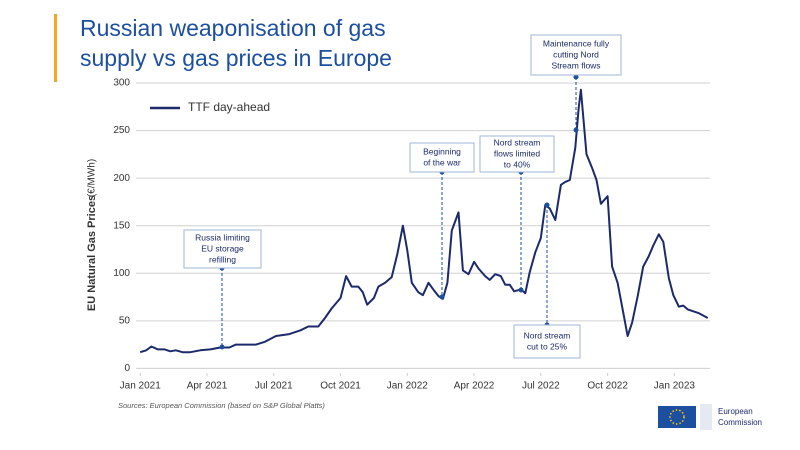 This screenshot has width=800, height=450. Describe the element at coordinates (576, 43) in the screenshot. I see `annotation-text: Maintenance fully` at that location.